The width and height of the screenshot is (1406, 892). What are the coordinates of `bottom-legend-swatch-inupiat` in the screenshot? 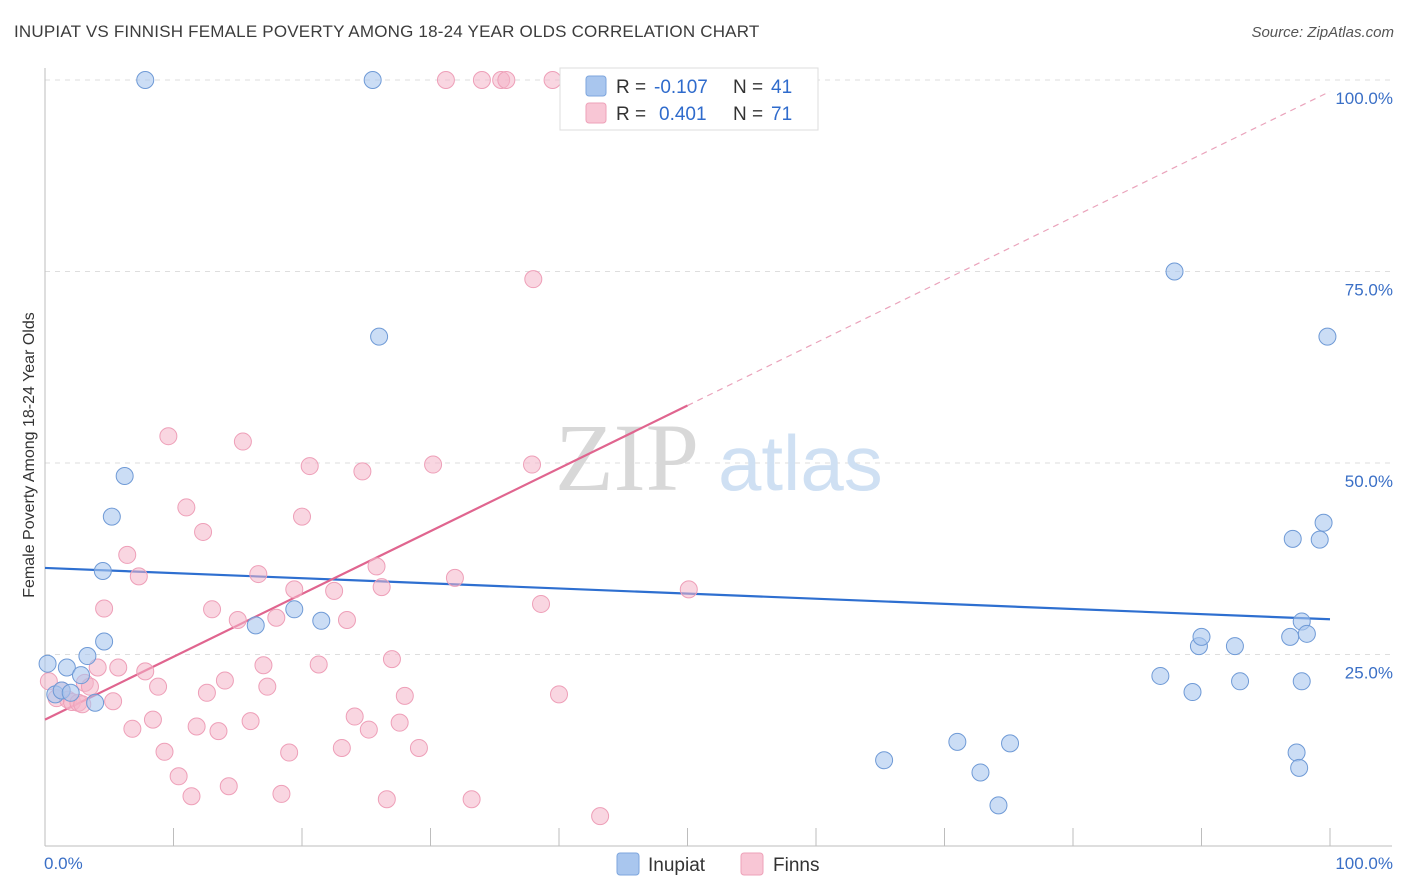 It's located at (628, 864).